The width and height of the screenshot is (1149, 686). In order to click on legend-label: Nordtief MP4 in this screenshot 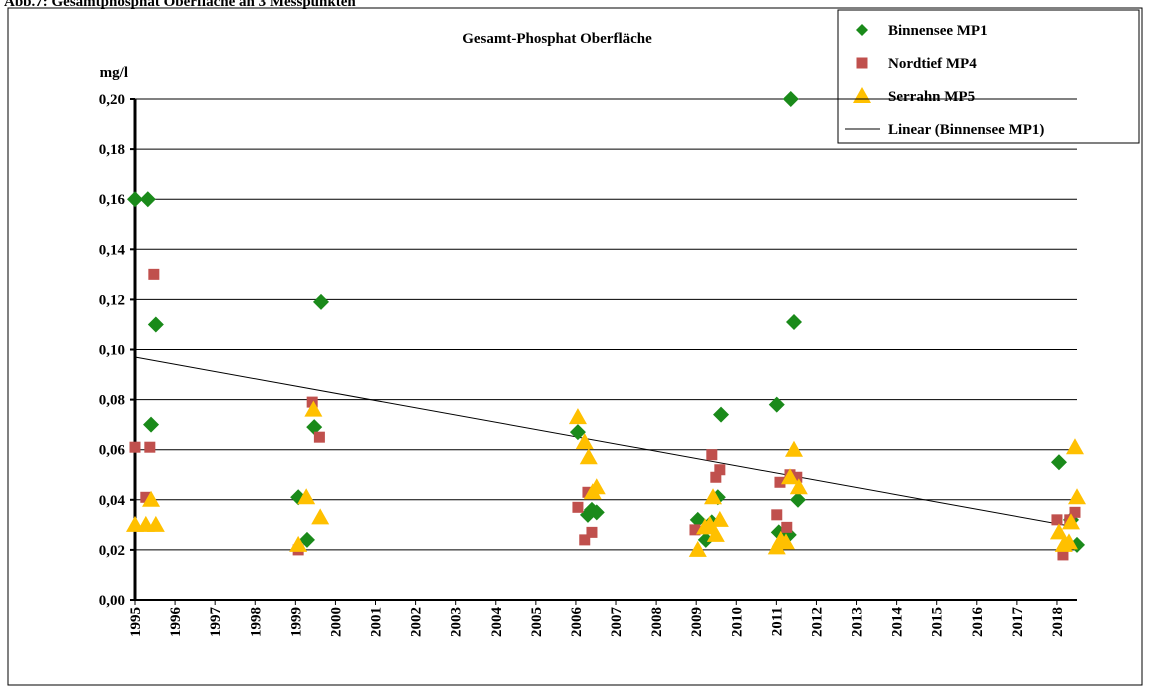, I will do `click(932, 64)`.